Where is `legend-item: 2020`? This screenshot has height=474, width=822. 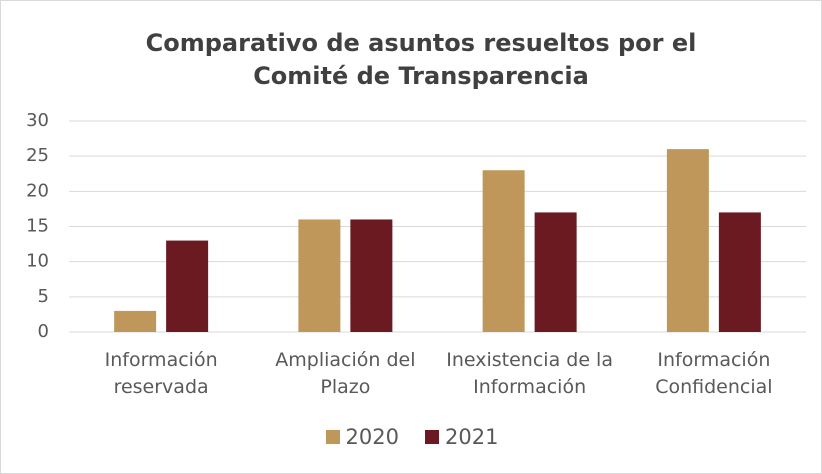
legend-item: 2020 is located at coordinates (362, 437).